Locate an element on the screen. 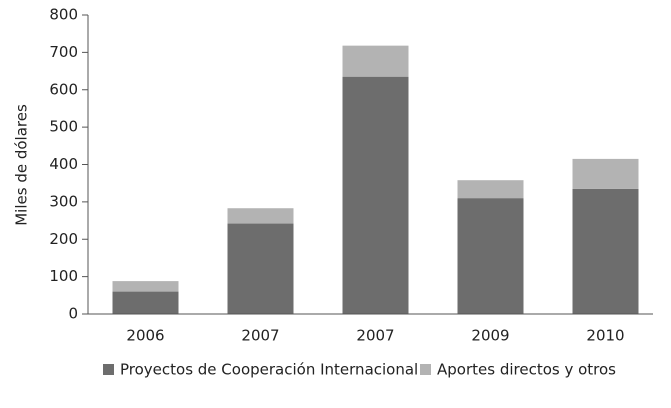  y-tick-label: 100 is located at coordinates (63, 276).